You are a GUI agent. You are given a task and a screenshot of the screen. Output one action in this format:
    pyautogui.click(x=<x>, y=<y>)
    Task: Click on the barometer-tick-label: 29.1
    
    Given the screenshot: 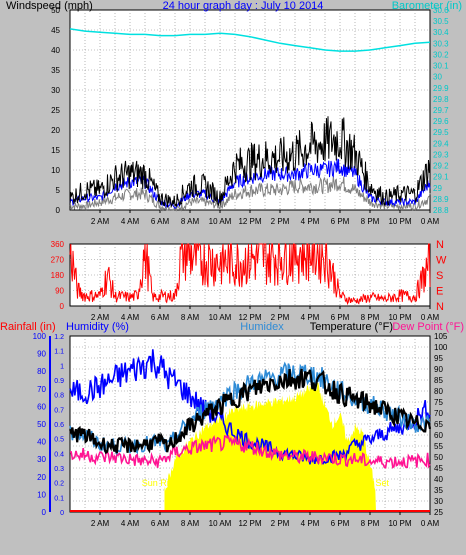 What is the action you would take?
    pyautogui.click(x=441, y=177)
    